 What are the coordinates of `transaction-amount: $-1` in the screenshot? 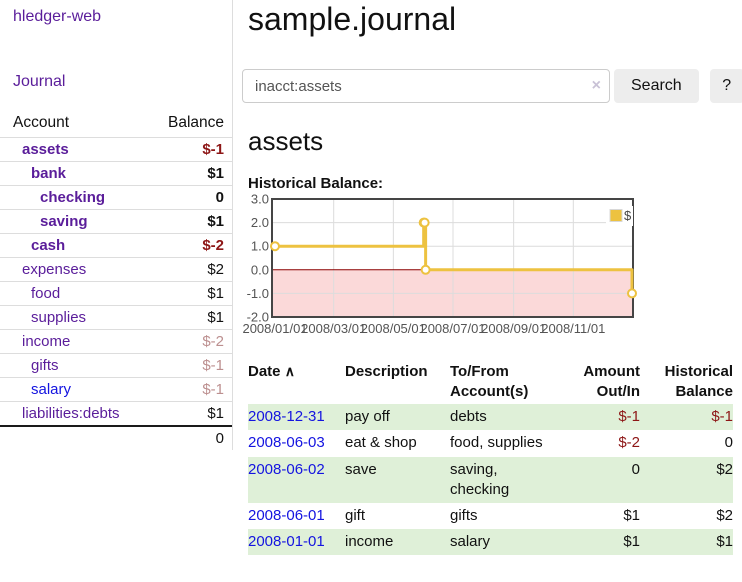 It's located at (629, 417).